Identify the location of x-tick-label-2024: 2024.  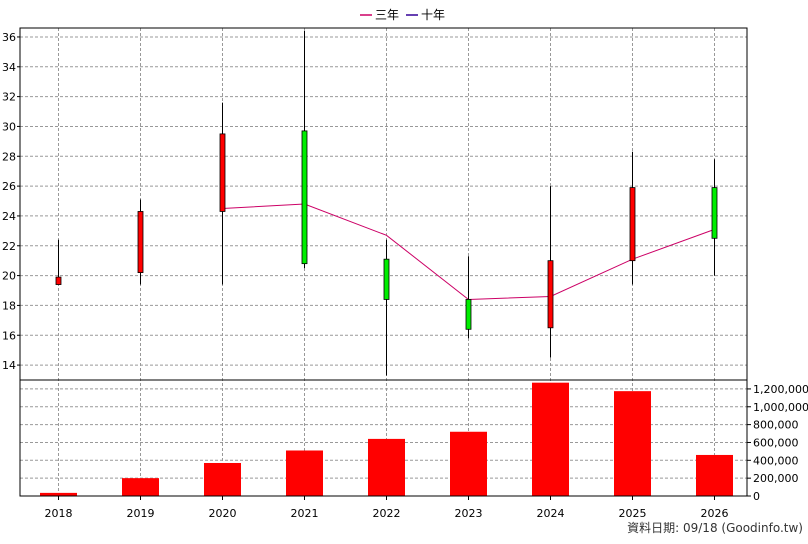
(551, 513).